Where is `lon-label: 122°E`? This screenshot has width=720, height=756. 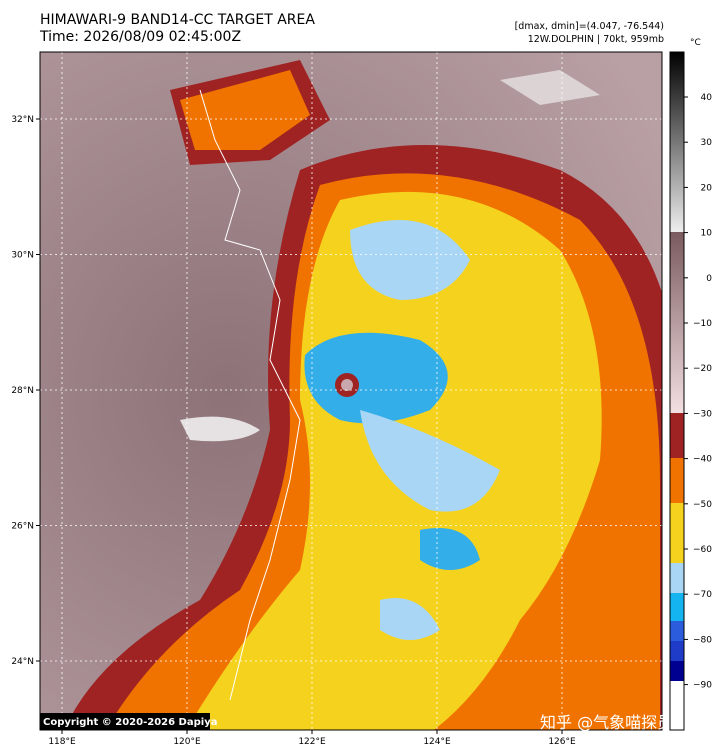
lon-label: 122°E is located at coordinates (312, 742).